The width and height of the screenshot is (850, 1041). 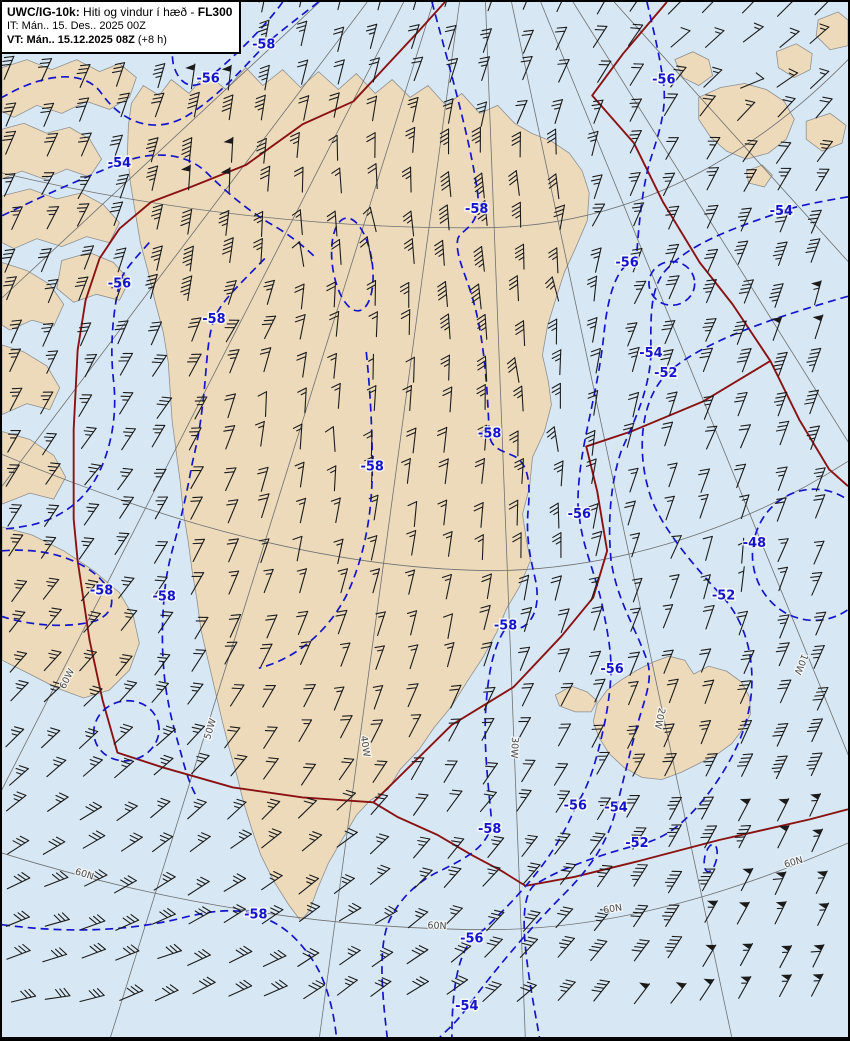 I want to click on isotherm-label--58: -58, so click(x=505, y=625).